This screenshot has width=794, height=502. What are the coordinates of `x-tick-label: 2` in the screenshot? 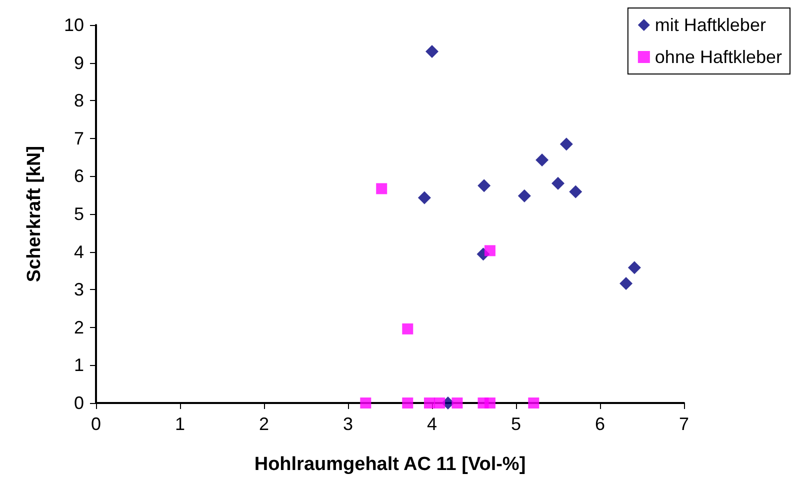 It's located at (264, 424).